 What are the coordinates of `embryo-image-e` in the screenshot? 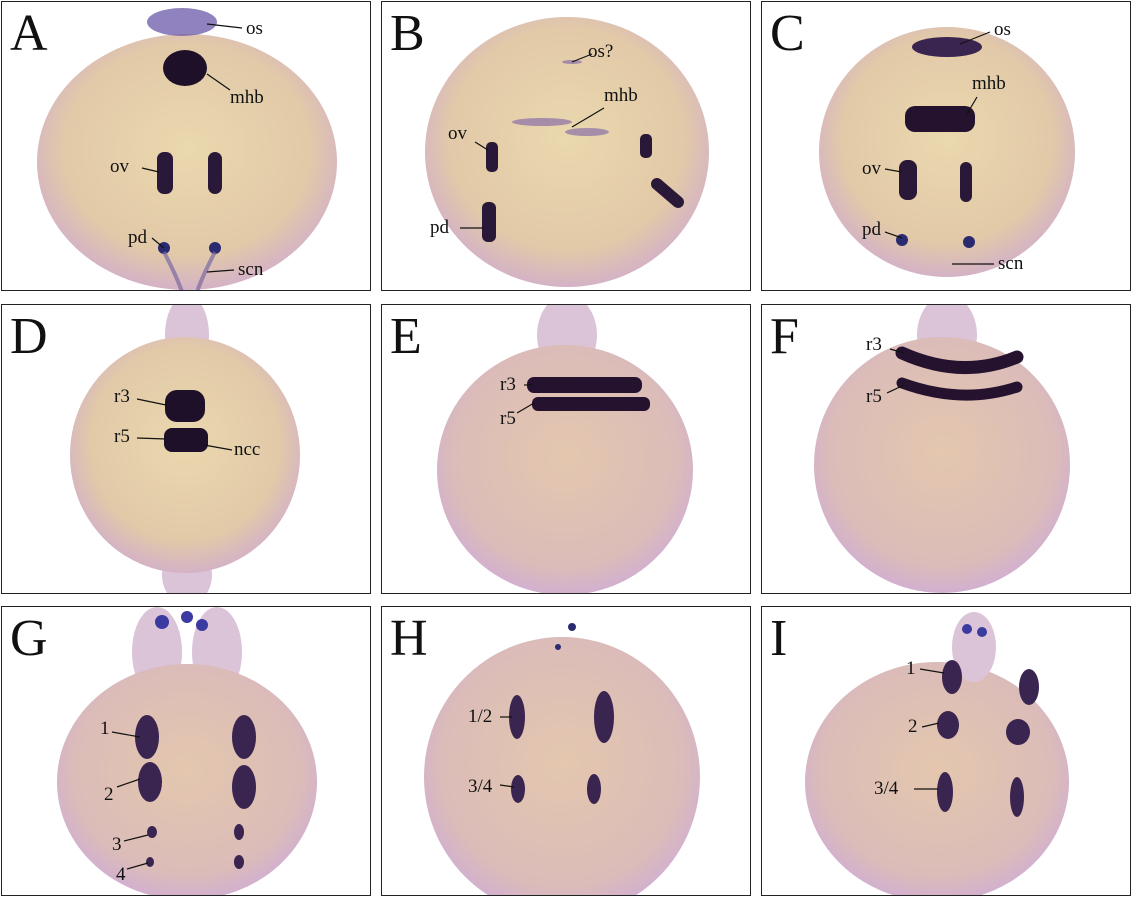 It's located at (565, 449).